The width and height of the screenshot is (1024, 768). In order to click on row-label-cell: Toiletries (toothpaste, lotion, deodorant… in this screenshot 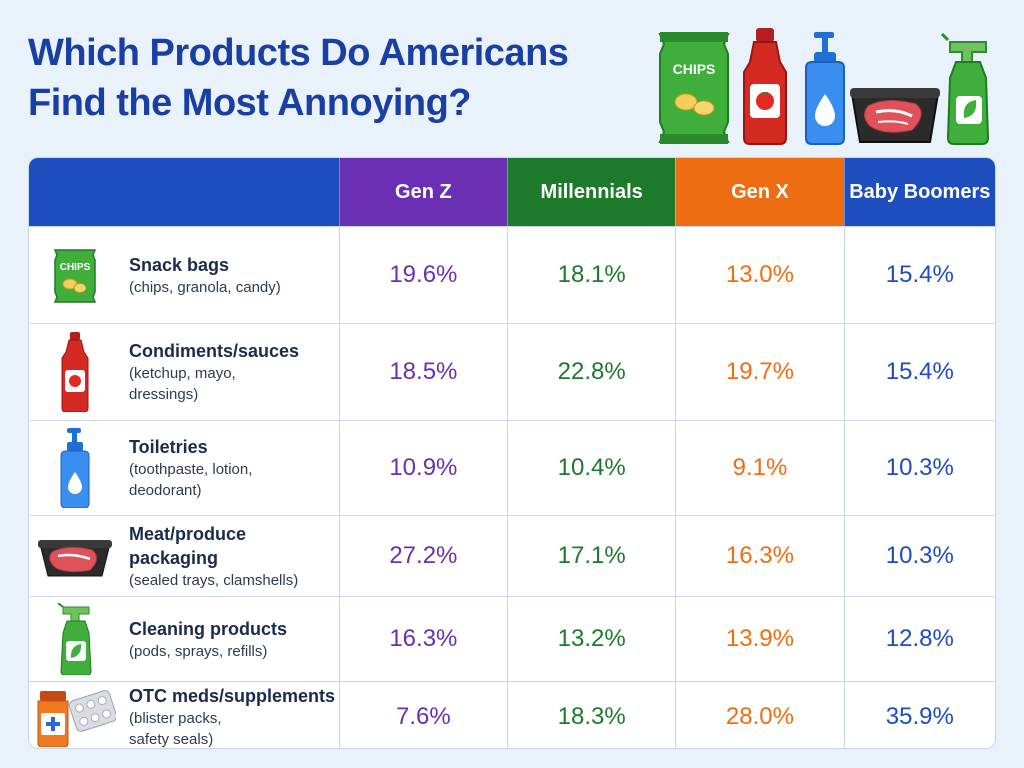, I will do `click(184, 468)`.